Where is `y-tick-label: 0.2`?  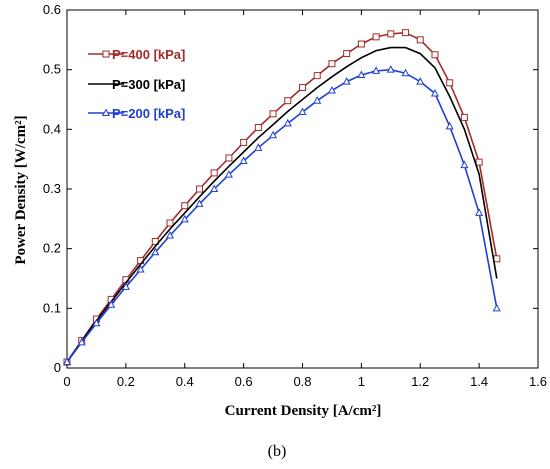 y-tick-label: 0.2 is located at coordinates (52, 248).